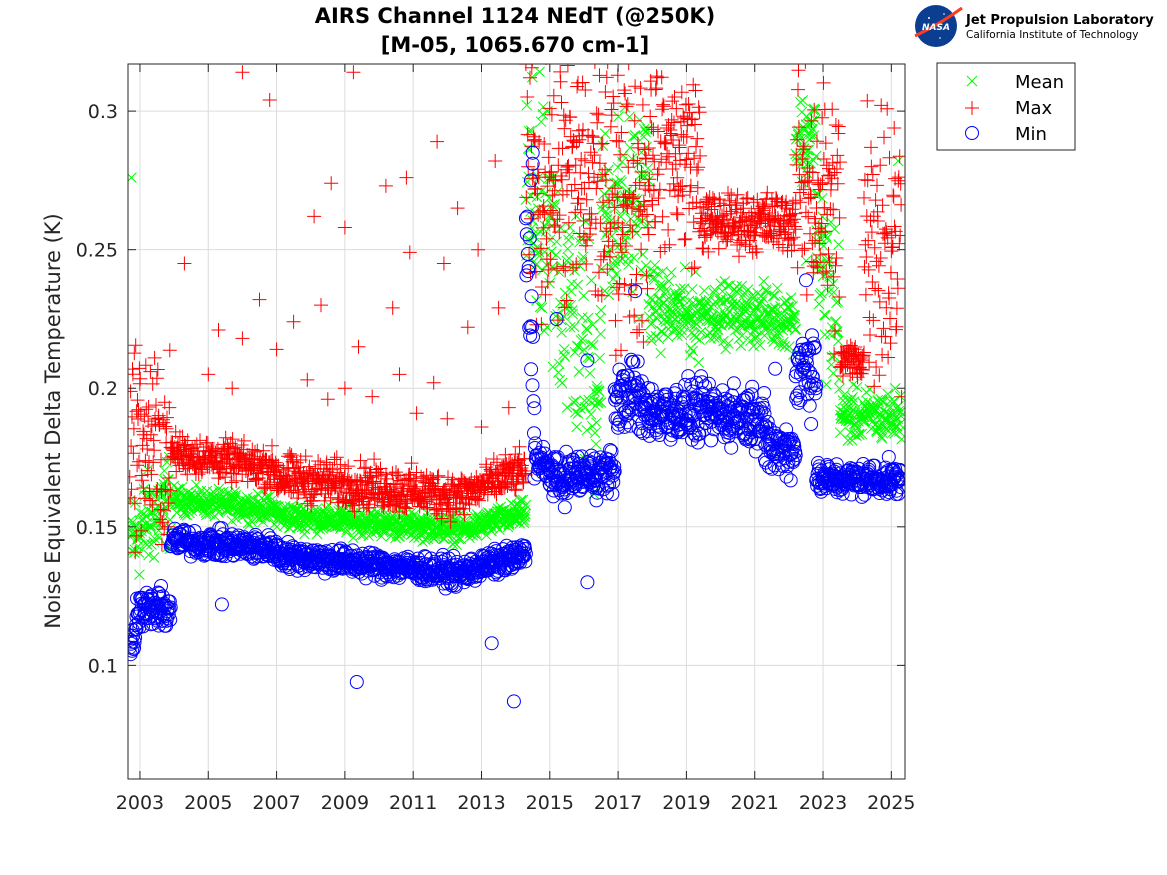 The height and width of the screenshot is (875, 1167). What do you see at coordinates (515, 45) in the screenshot?
I see `chart-subtitle: [M-05, 1065.670 cm-1]` at bounding box center [515, 45].